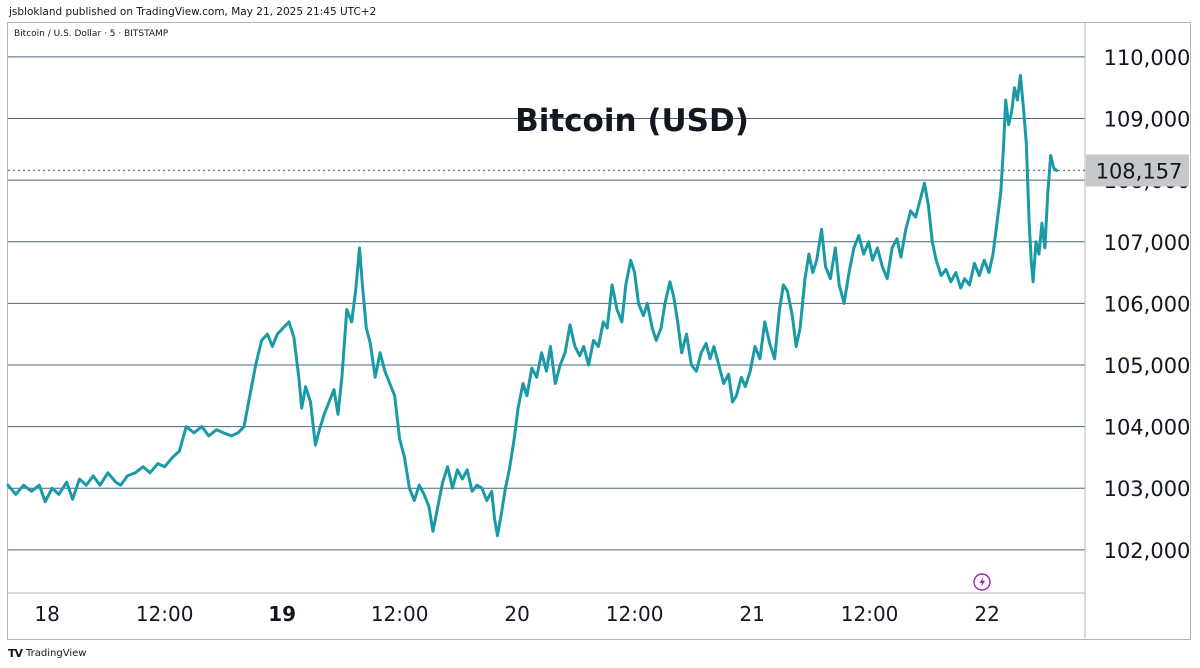  Describe the element at coordinates (1147, 489) in the screenshot. I see `price-tick-label: 103,000` at that location.